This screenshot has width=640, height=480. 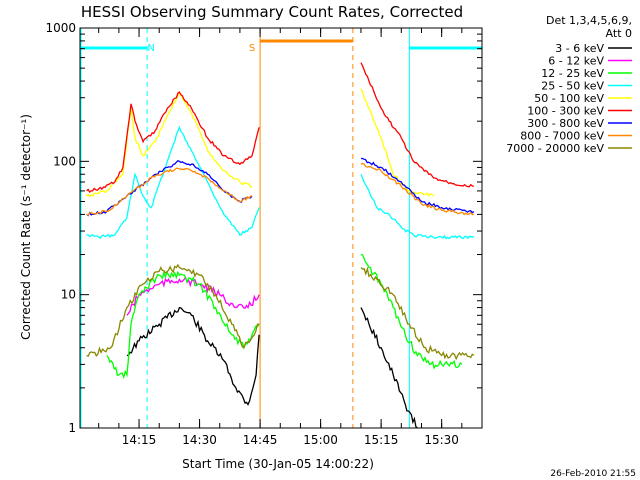 What do you see at coordinates (252, 48) in the screenshot?
I see `annotation-s: S` at bounding box center [252, 48].